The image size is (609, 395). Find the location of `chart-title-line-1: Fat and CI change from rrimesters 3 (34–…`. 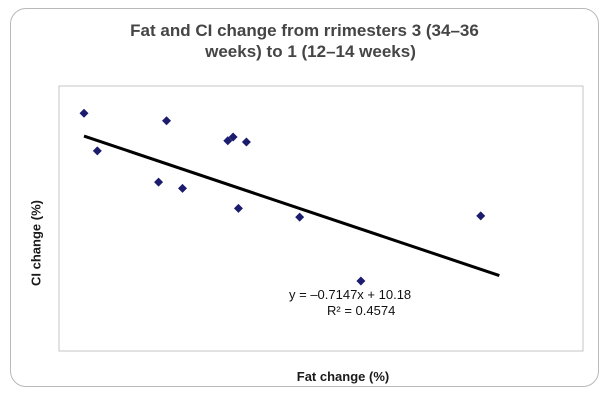

chart-title-line-1: Fat and CI change from rrimesters 3 (34–… is located at coordinates (304, 30).